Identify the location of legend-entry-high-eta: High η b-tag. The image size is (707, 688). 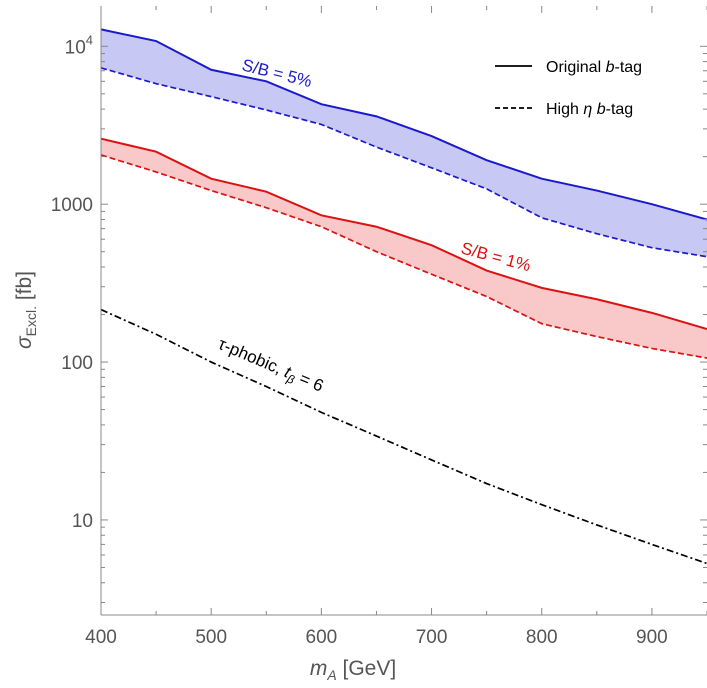
(589, 109).